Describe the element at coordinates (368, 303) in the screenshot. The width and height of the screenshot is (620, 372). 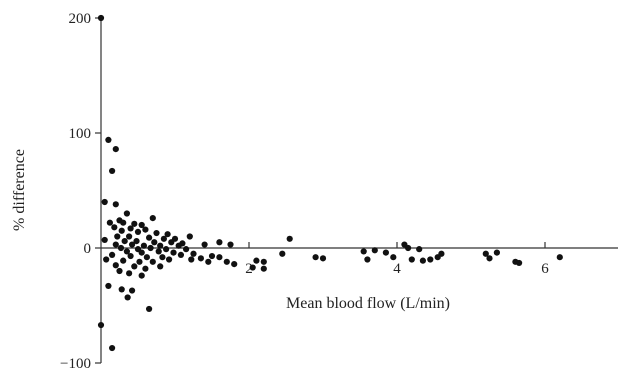
I see `x-axis-label: Mean blood flow (L/min)` at that location.